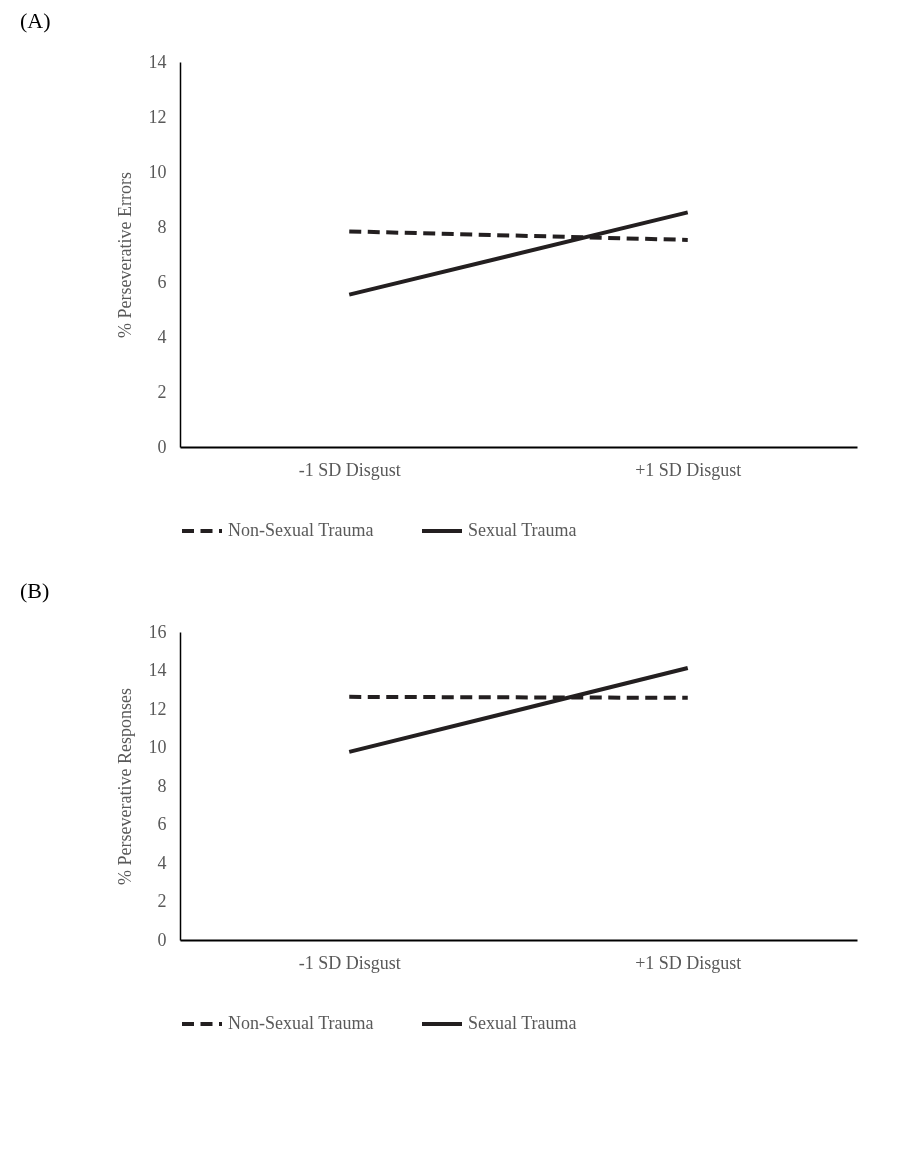 Image resolution: width=900 pixels, height=1167 pixels. What do you see at coordinates (124, 786) in the screenshot?
I see `y-axis-title: % Perseverative Responses` at bounding box center [124, 786].